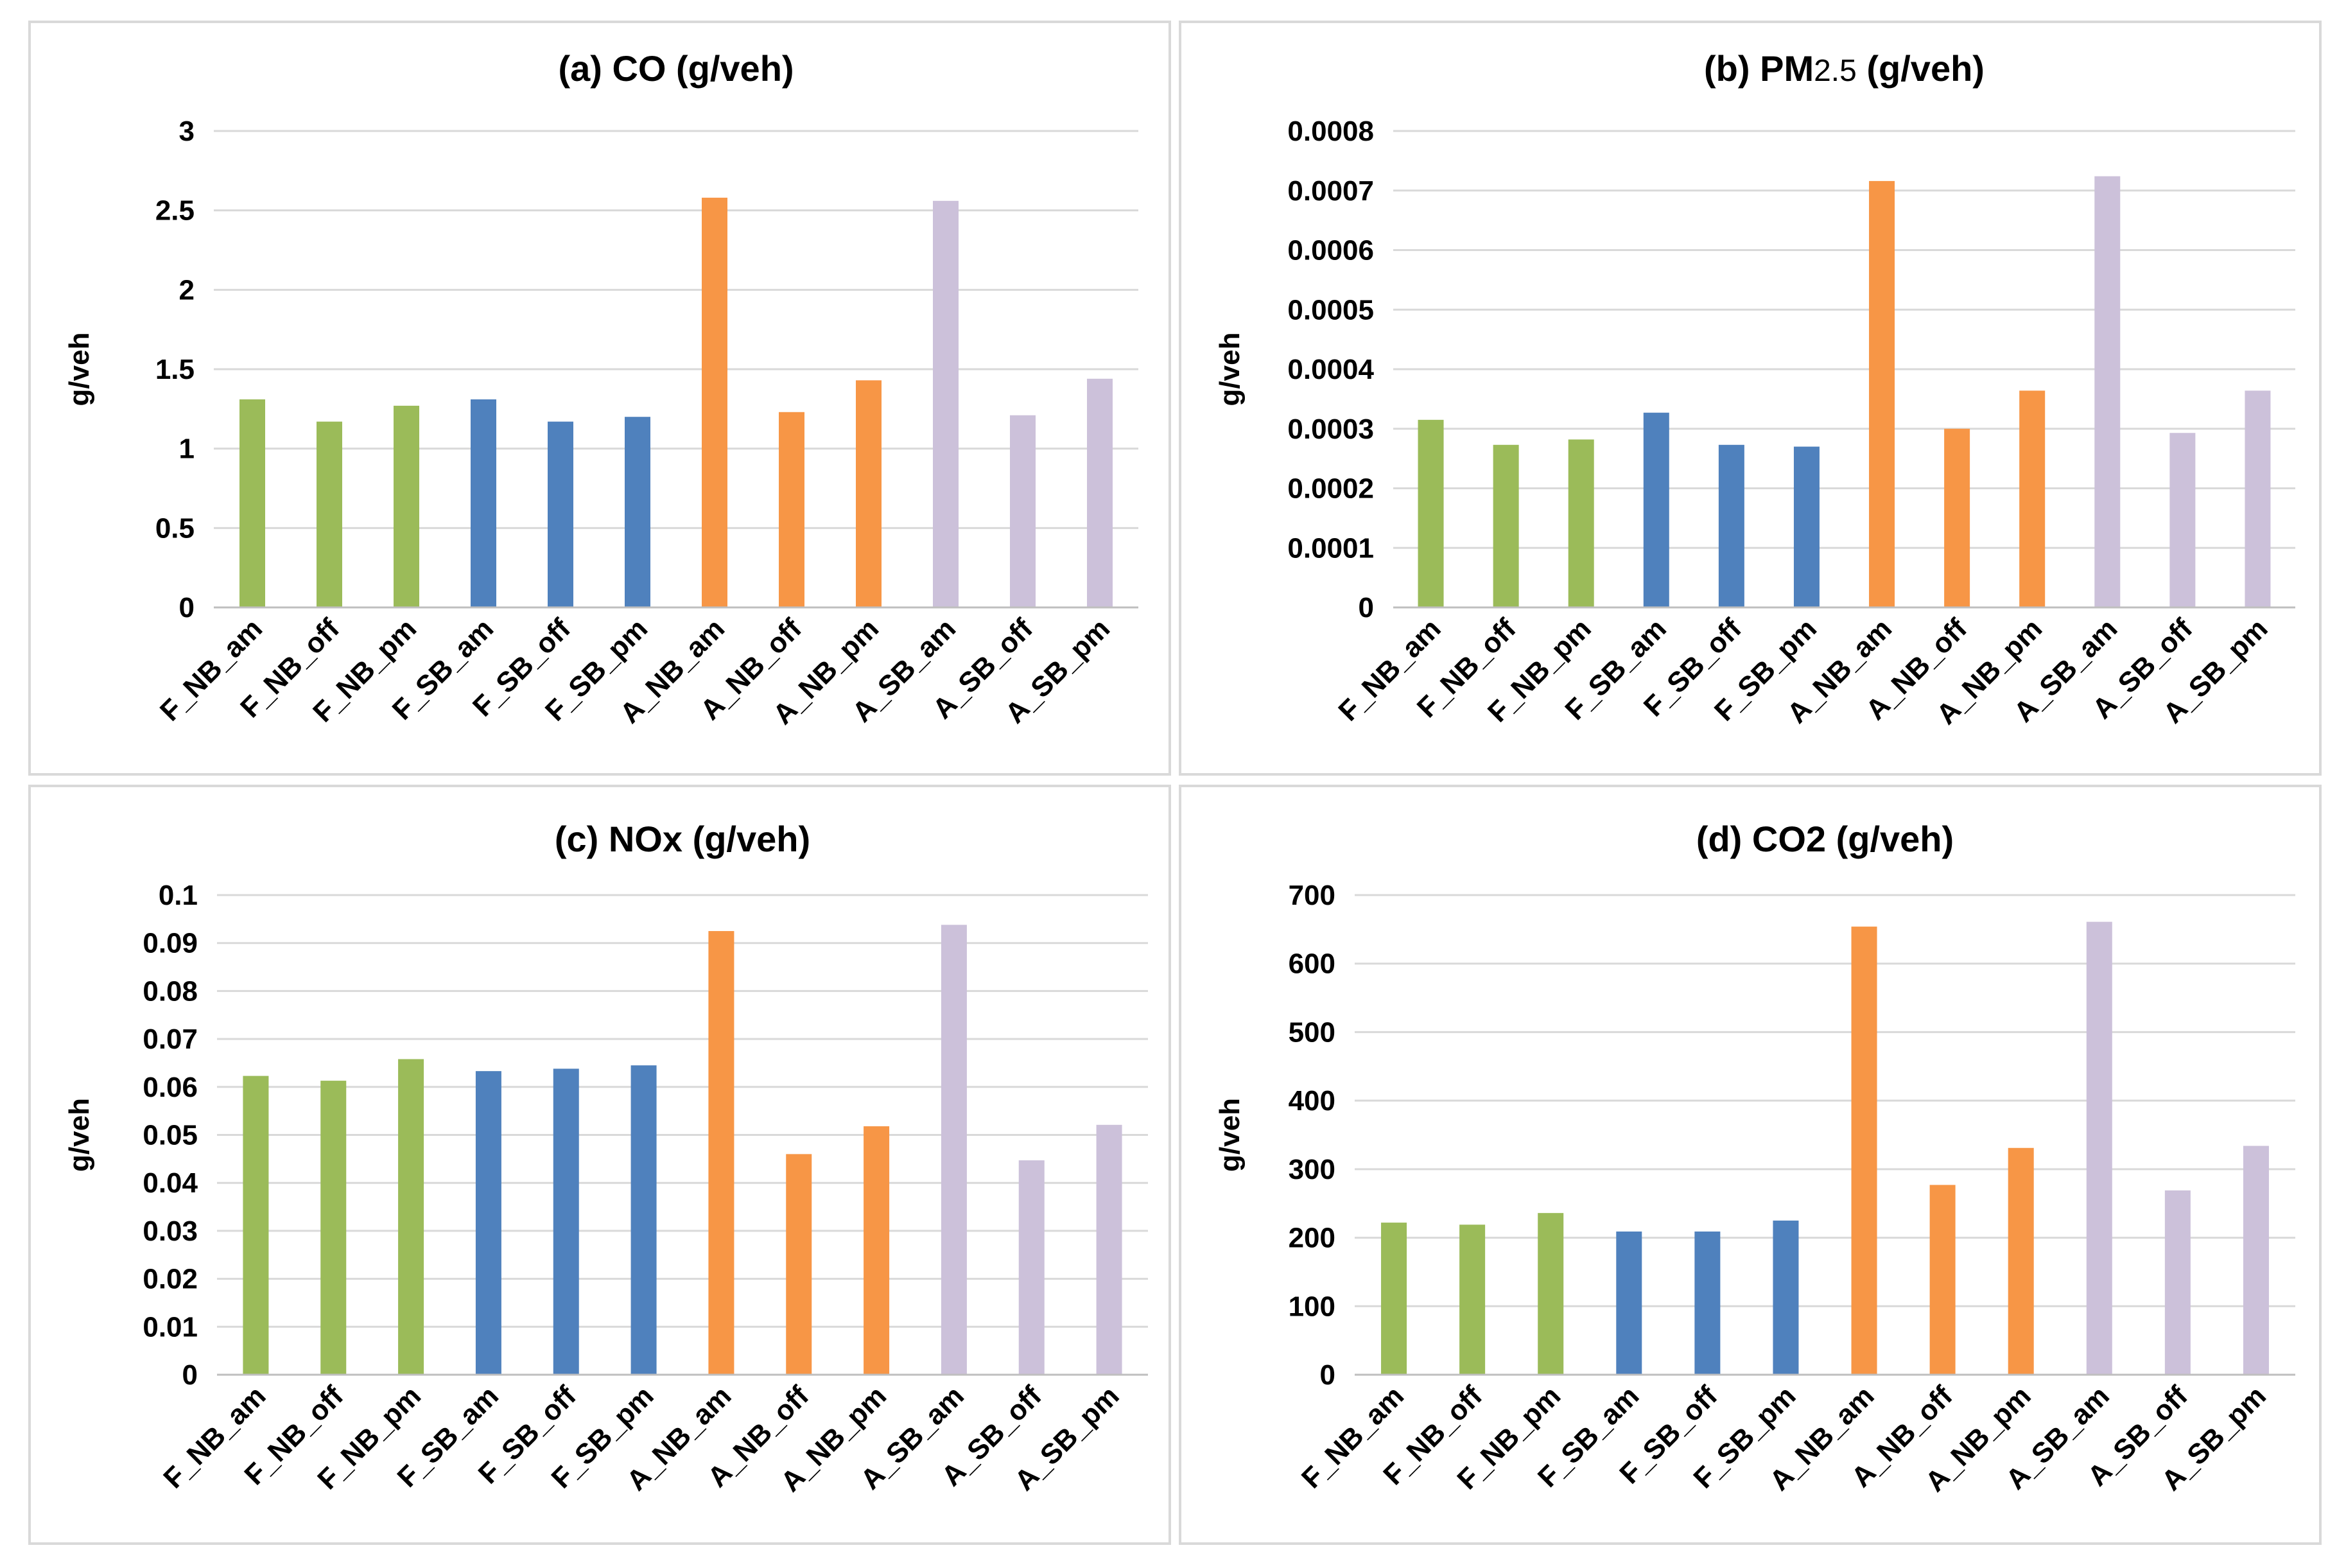 This screenshot has height=1568, width=2346. I want to click on y-tick-label: 0.09, so click(170, 943).